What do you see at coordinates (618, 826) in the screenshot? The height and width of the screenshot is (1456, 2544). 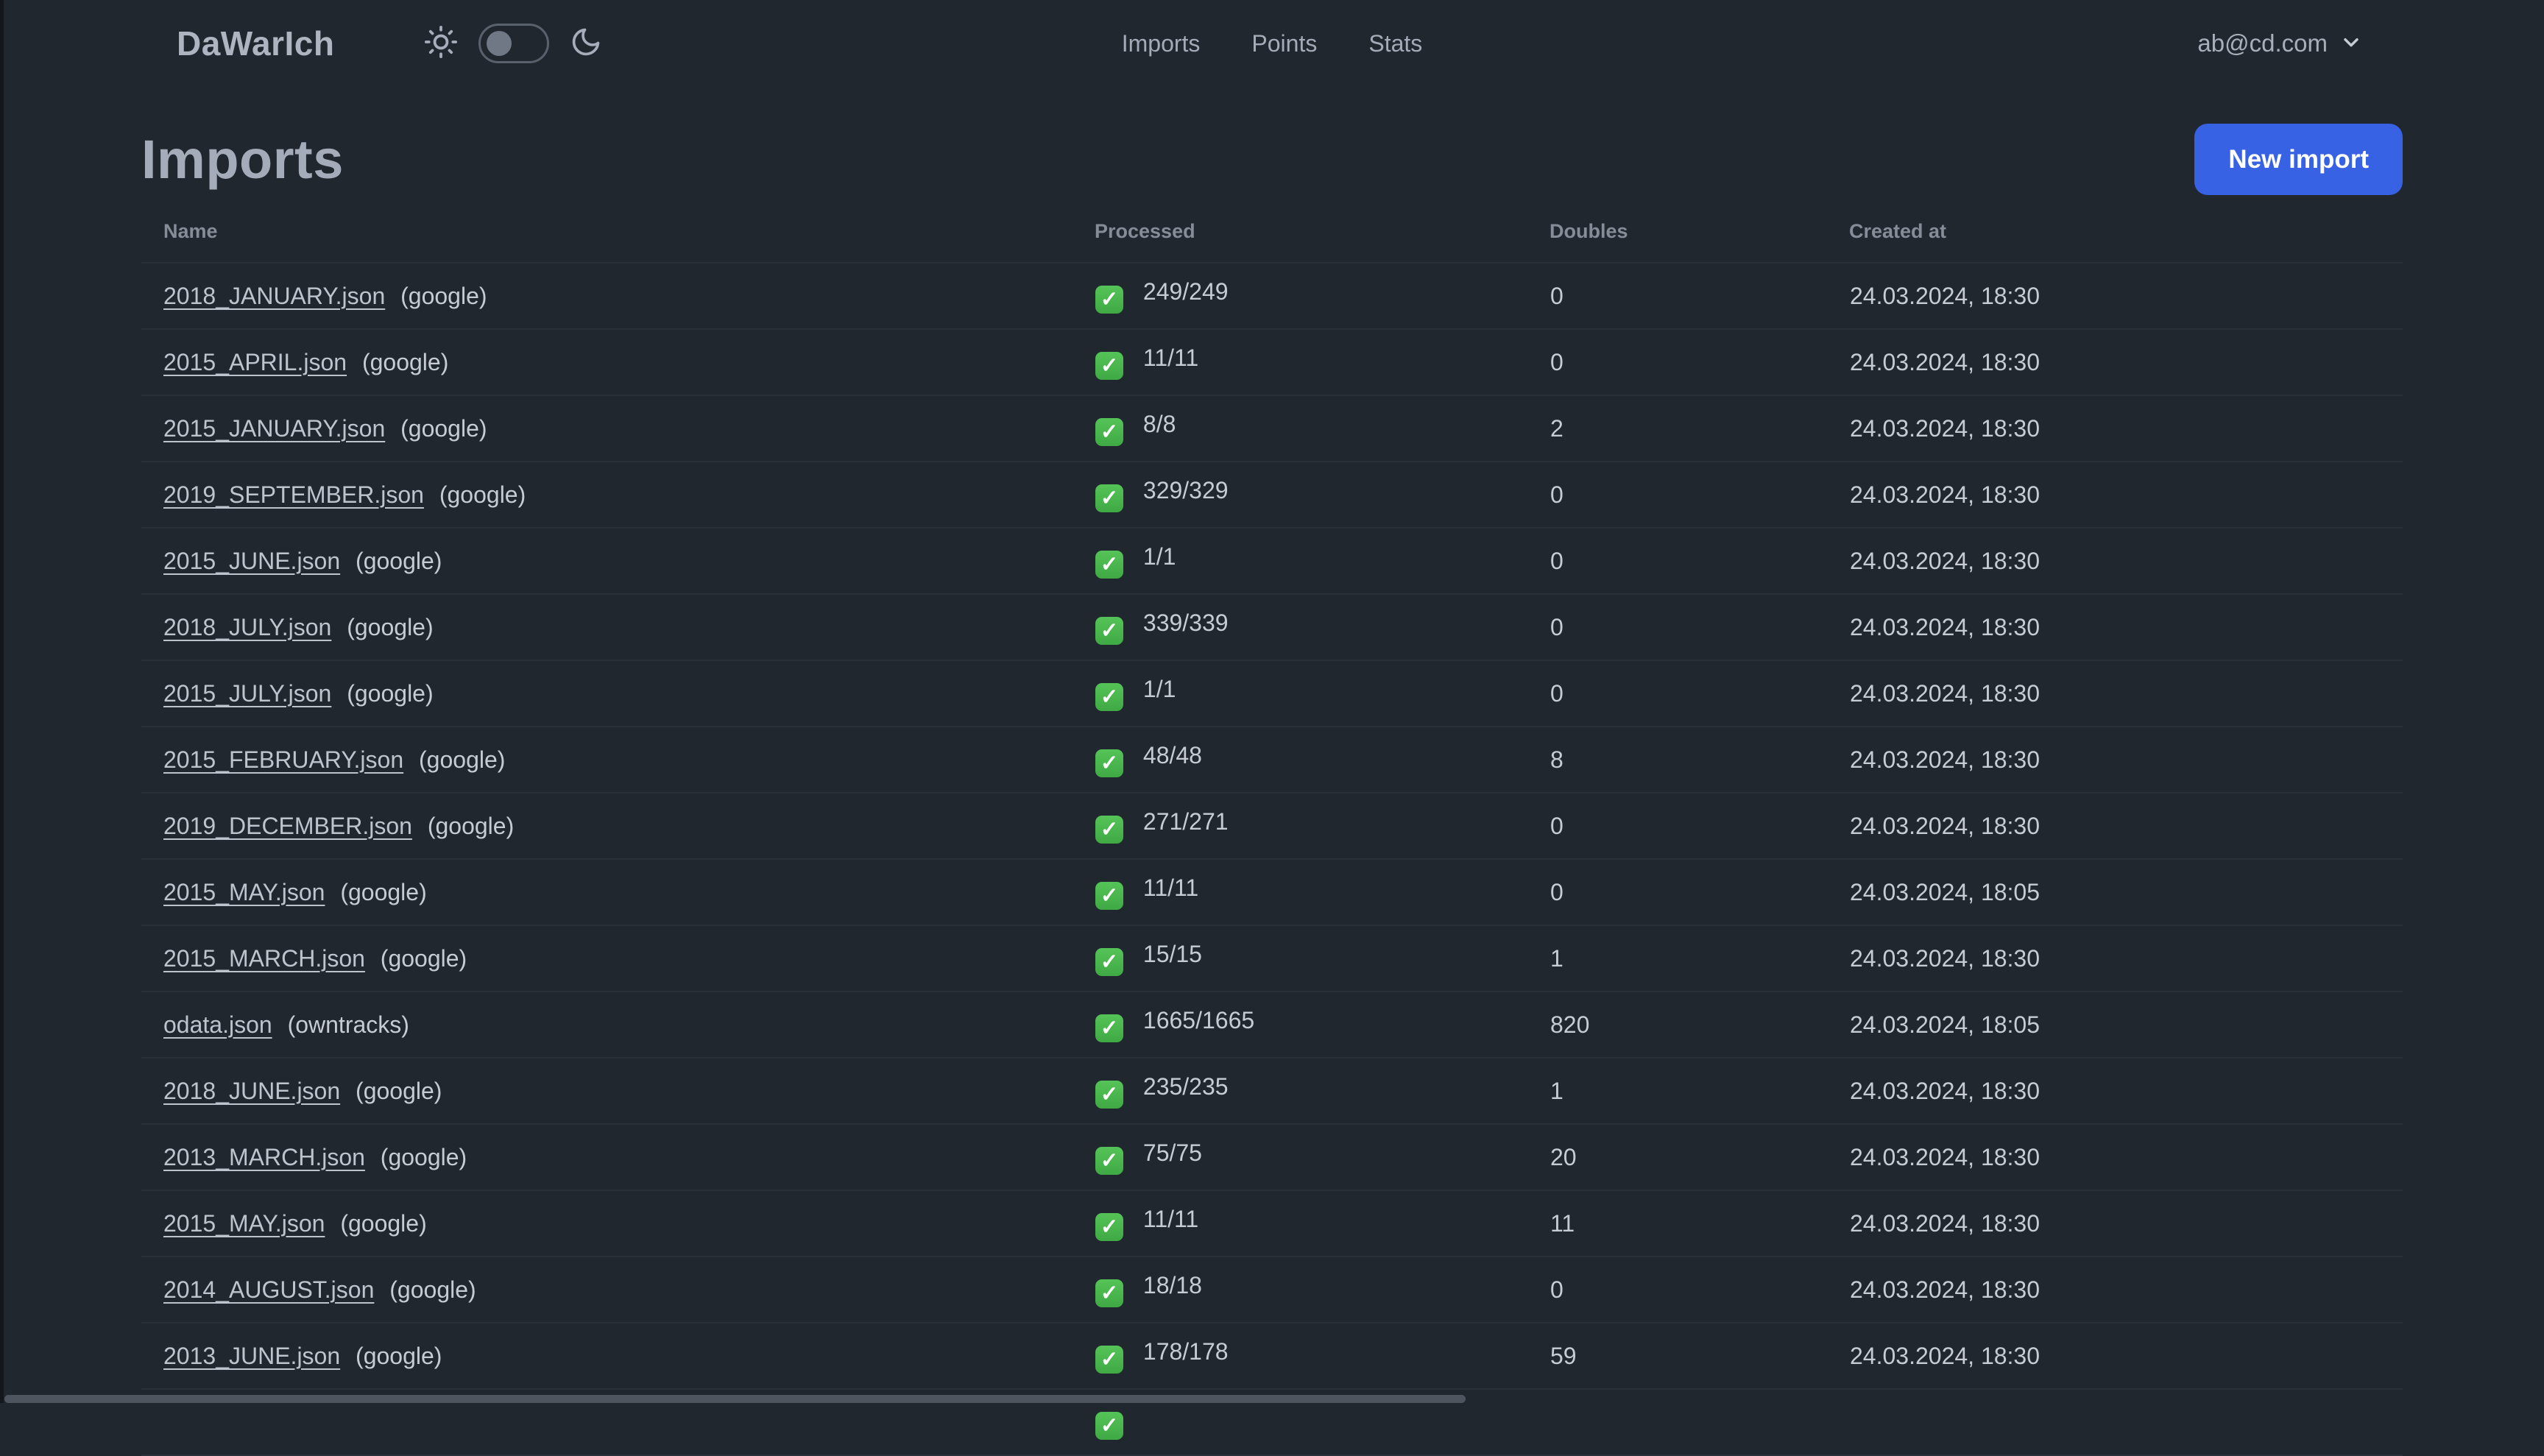 I see `import-name-cell: 2019_DECEMBER.json (google)` at bounding box center [618, 826].